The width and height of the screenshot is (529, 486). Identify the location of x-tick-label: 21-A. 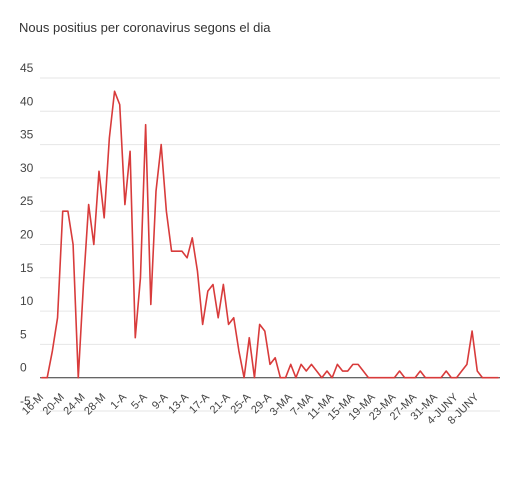
(220, 403).